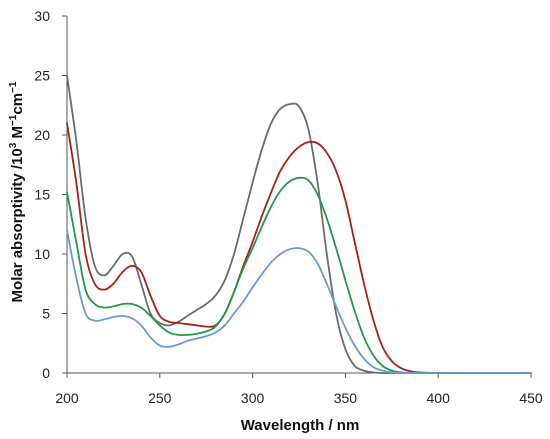 Image resolution: width=550 pixels, height=439 pixels. I want to click on y-tick-label: 25, so click(42, 76).